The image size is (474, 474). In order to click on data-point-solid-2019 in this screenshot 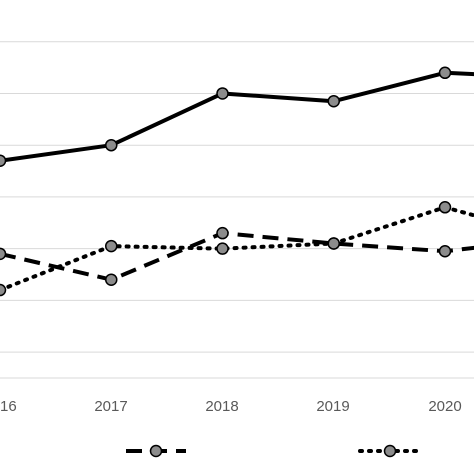, I will do `click(333, 101)`.